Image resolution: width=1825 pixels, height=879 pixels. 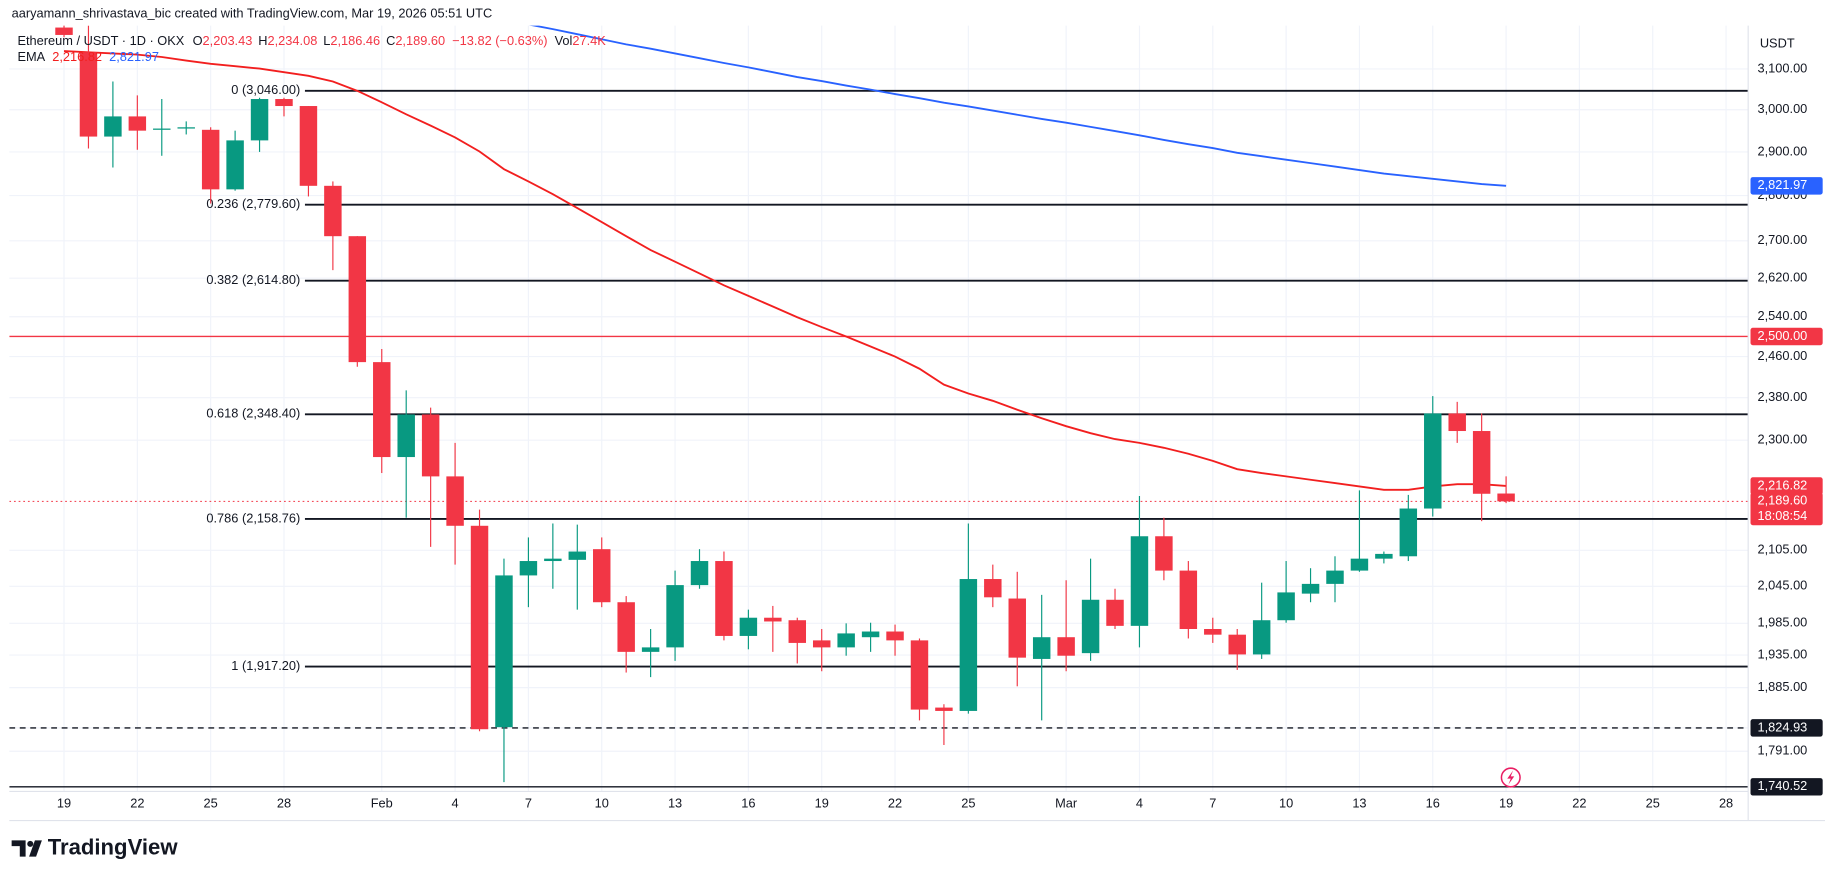 I want to click on y-tick-label: 1,935.00, so click(x=1782, y=653).